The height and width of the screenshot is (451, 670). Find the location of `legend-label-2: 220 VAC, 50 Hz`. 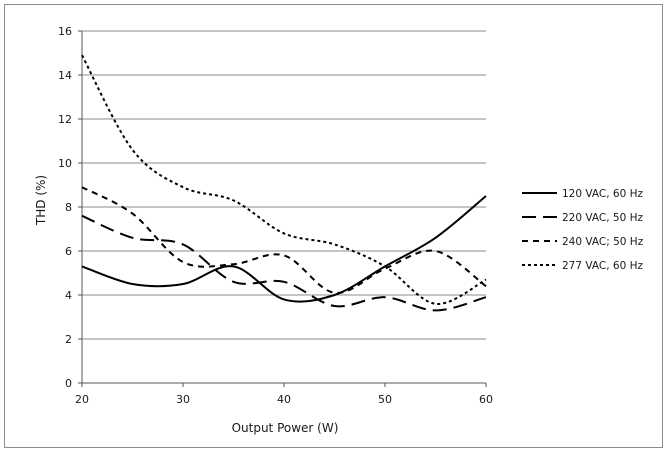

legend-label-2: 220 VAC, 50 Hz is located at coordinates (602, 218).